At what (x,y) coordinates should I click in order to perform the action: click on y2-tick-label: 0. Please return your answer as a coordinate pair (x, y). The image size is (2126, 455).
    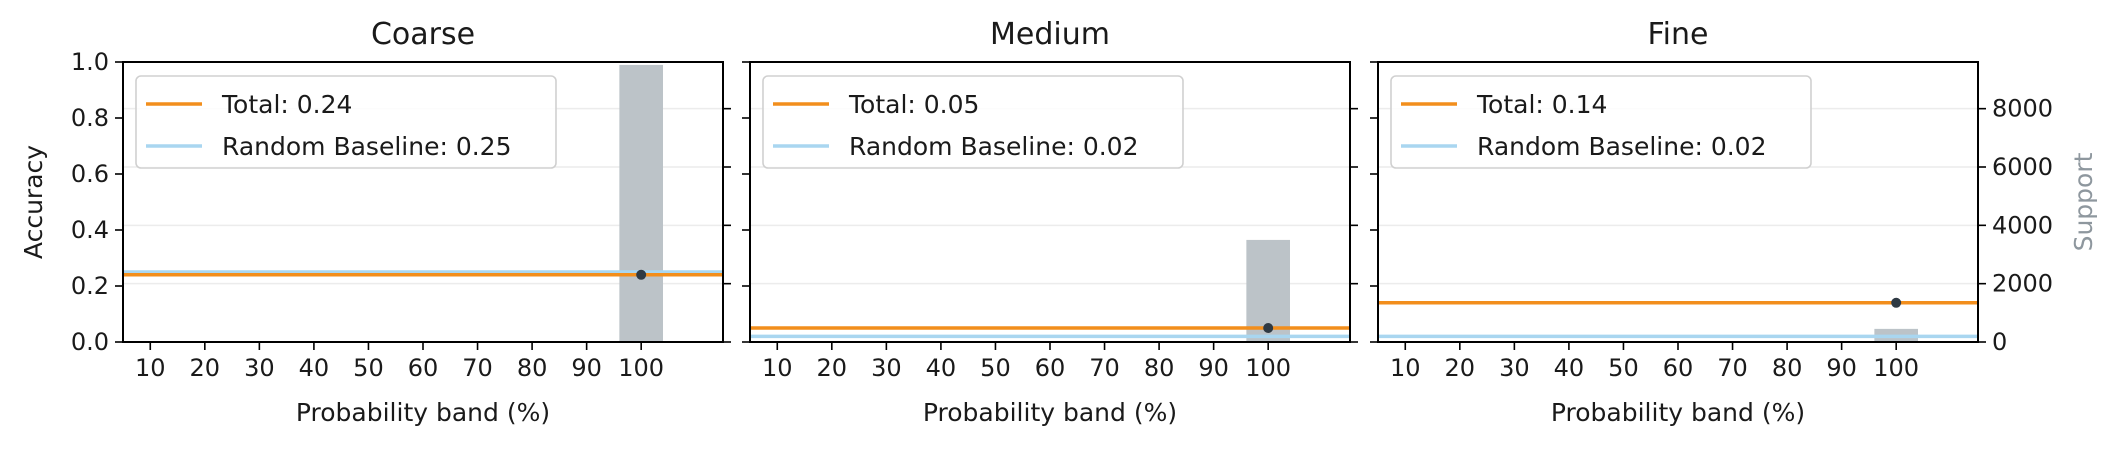
    Looking at the image, I should click on (1999, 342).